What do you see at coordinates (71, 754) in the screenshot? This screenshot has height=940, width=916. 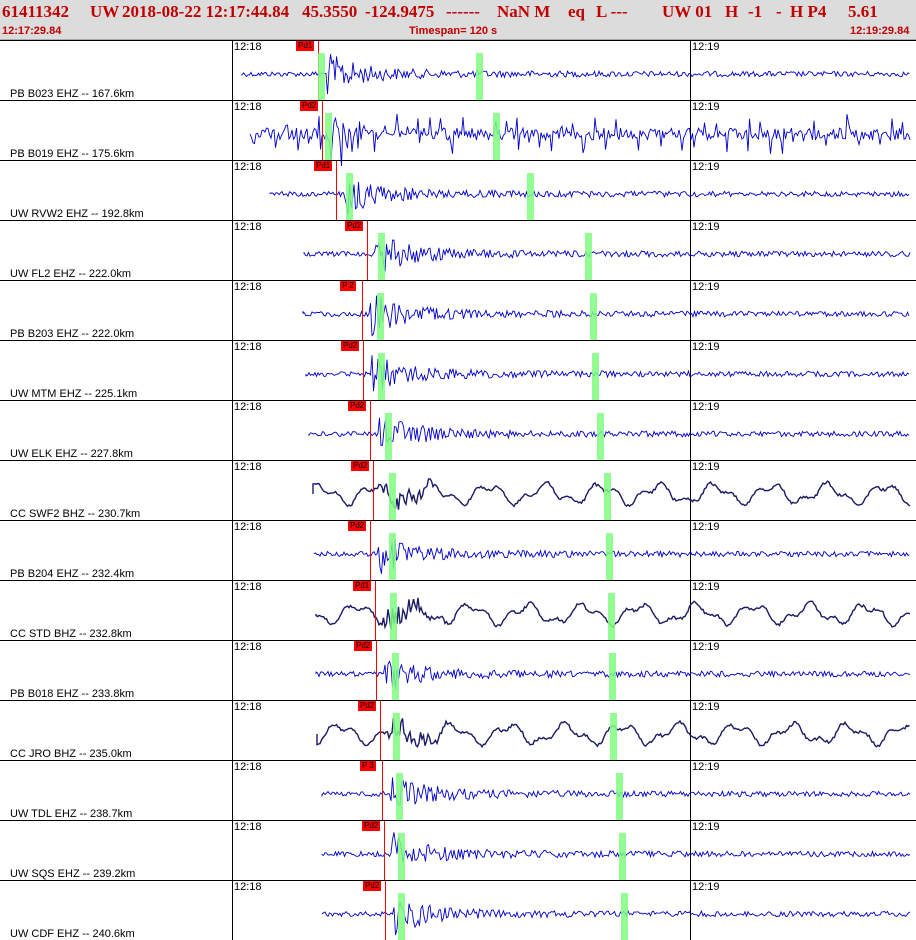 I see `station-label: CC JRO BHZ -- 235.0km` at bounding box center [71, 754].